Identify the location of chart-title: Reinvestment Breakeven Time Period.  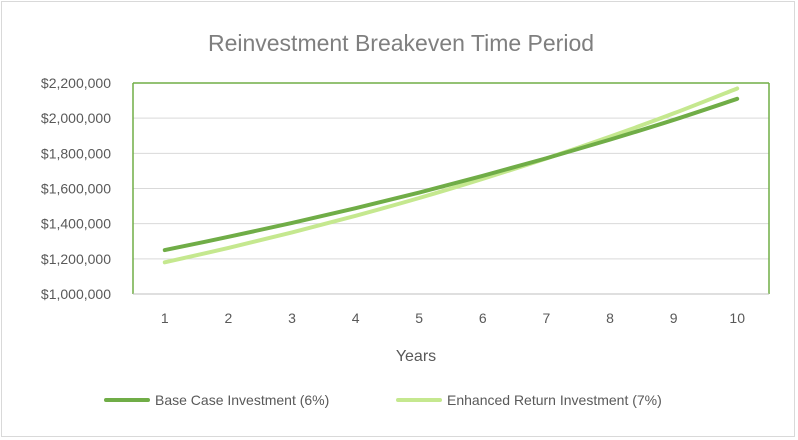
(401, 43).